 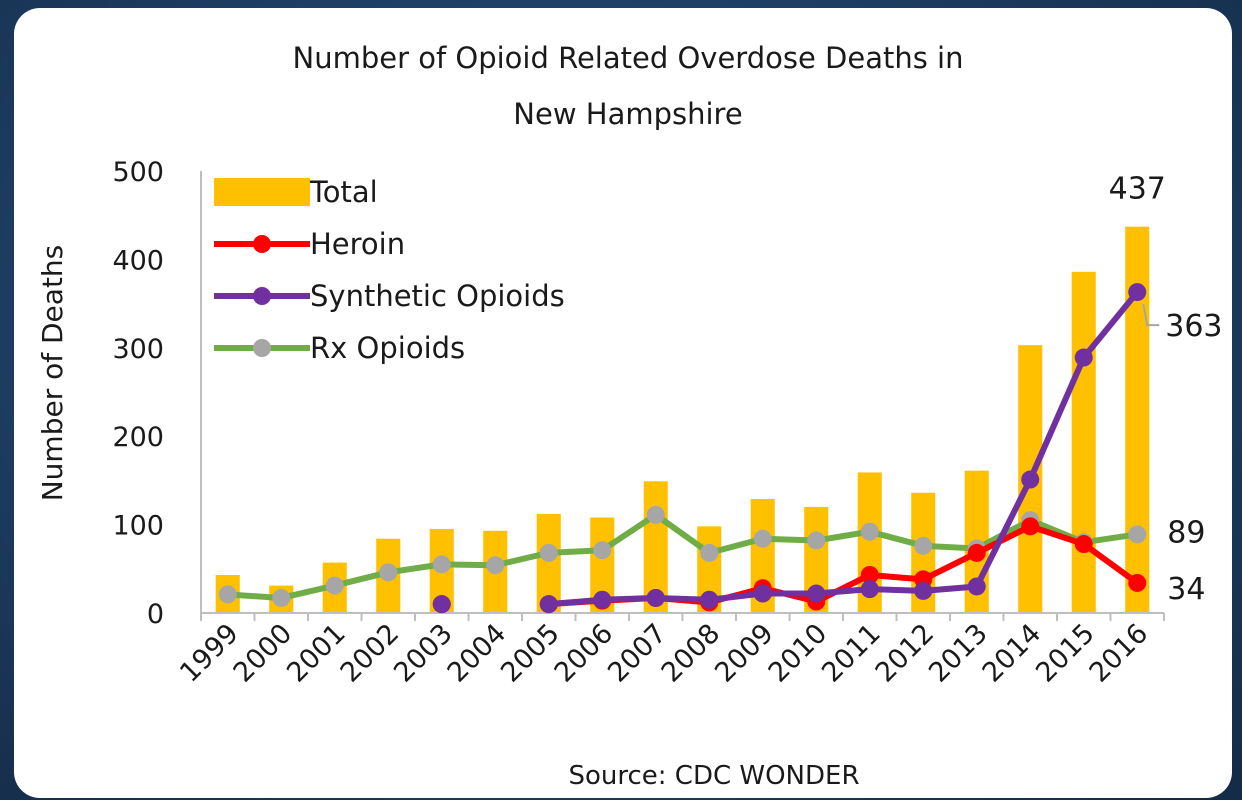 What do you see at coordinates (441, 604) in the screenshot?
I see `point-synthetic-opioids-2003` at bounding box center [441, 604].